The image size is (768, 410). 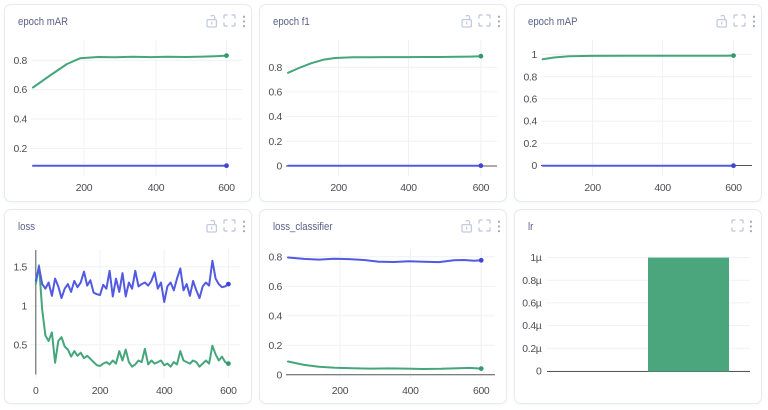 I want to click on svg-text: 0.4µ, so click(x=532, y=326).